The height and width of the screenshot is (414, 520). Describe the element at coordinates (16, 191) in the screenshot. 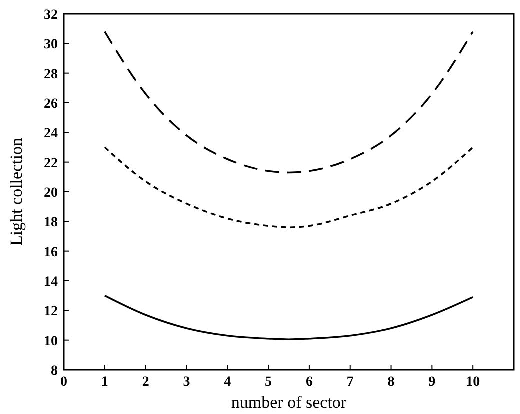

I see `y-axis-title: Light collection` at that location.